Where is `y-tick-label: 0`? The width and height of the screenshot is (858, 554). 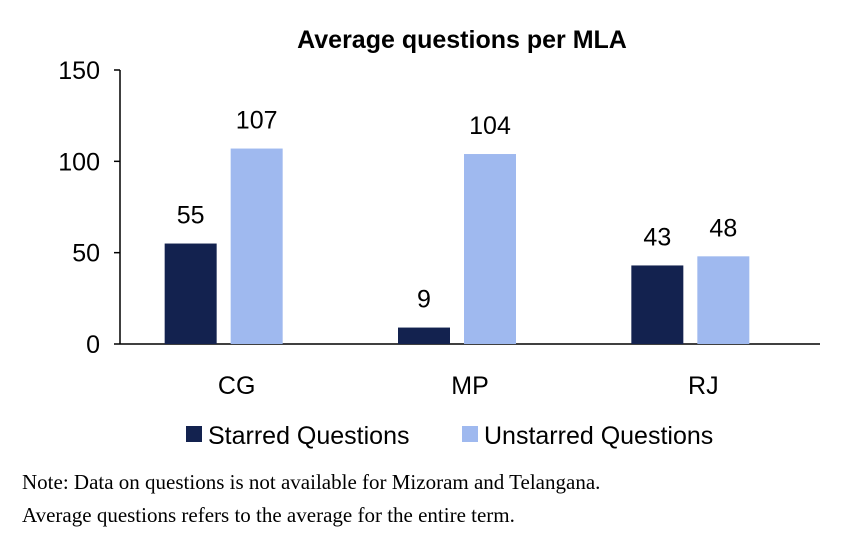
y-tick-label: 0 is located at coordinates (93, 345).